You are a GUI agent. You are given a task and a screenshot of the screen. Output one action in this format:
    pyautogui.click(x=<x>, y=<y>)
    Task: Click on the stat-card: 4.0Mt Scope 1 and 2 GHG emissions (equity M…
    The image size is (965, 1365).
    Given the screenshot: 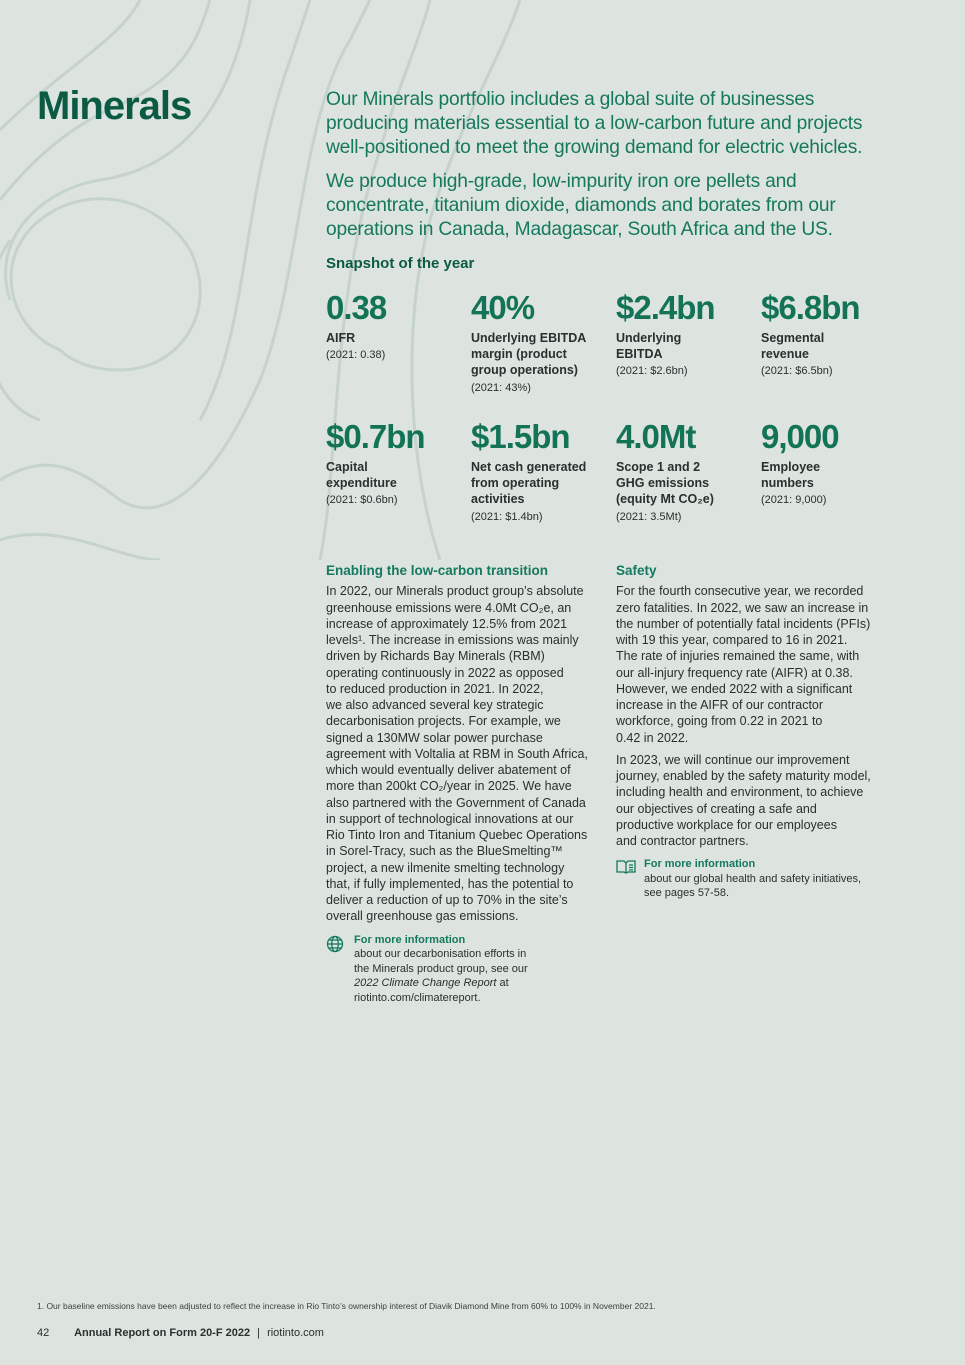 What is the action you would take?
    pyautogui.click(x=686, y=472)
    